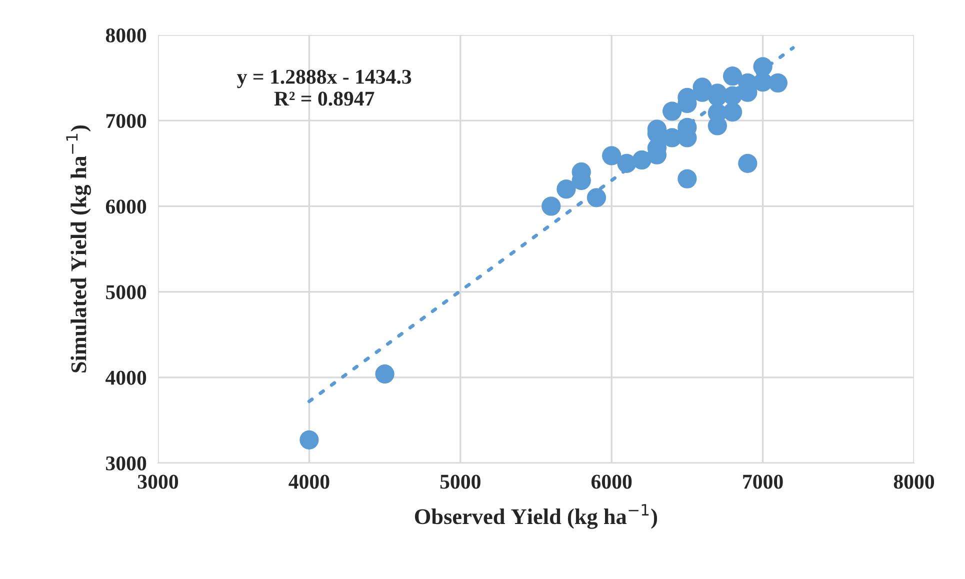 This screenshot has width=965, height=579. I want to click on y-tick-label: 6000, so click(126, 207).